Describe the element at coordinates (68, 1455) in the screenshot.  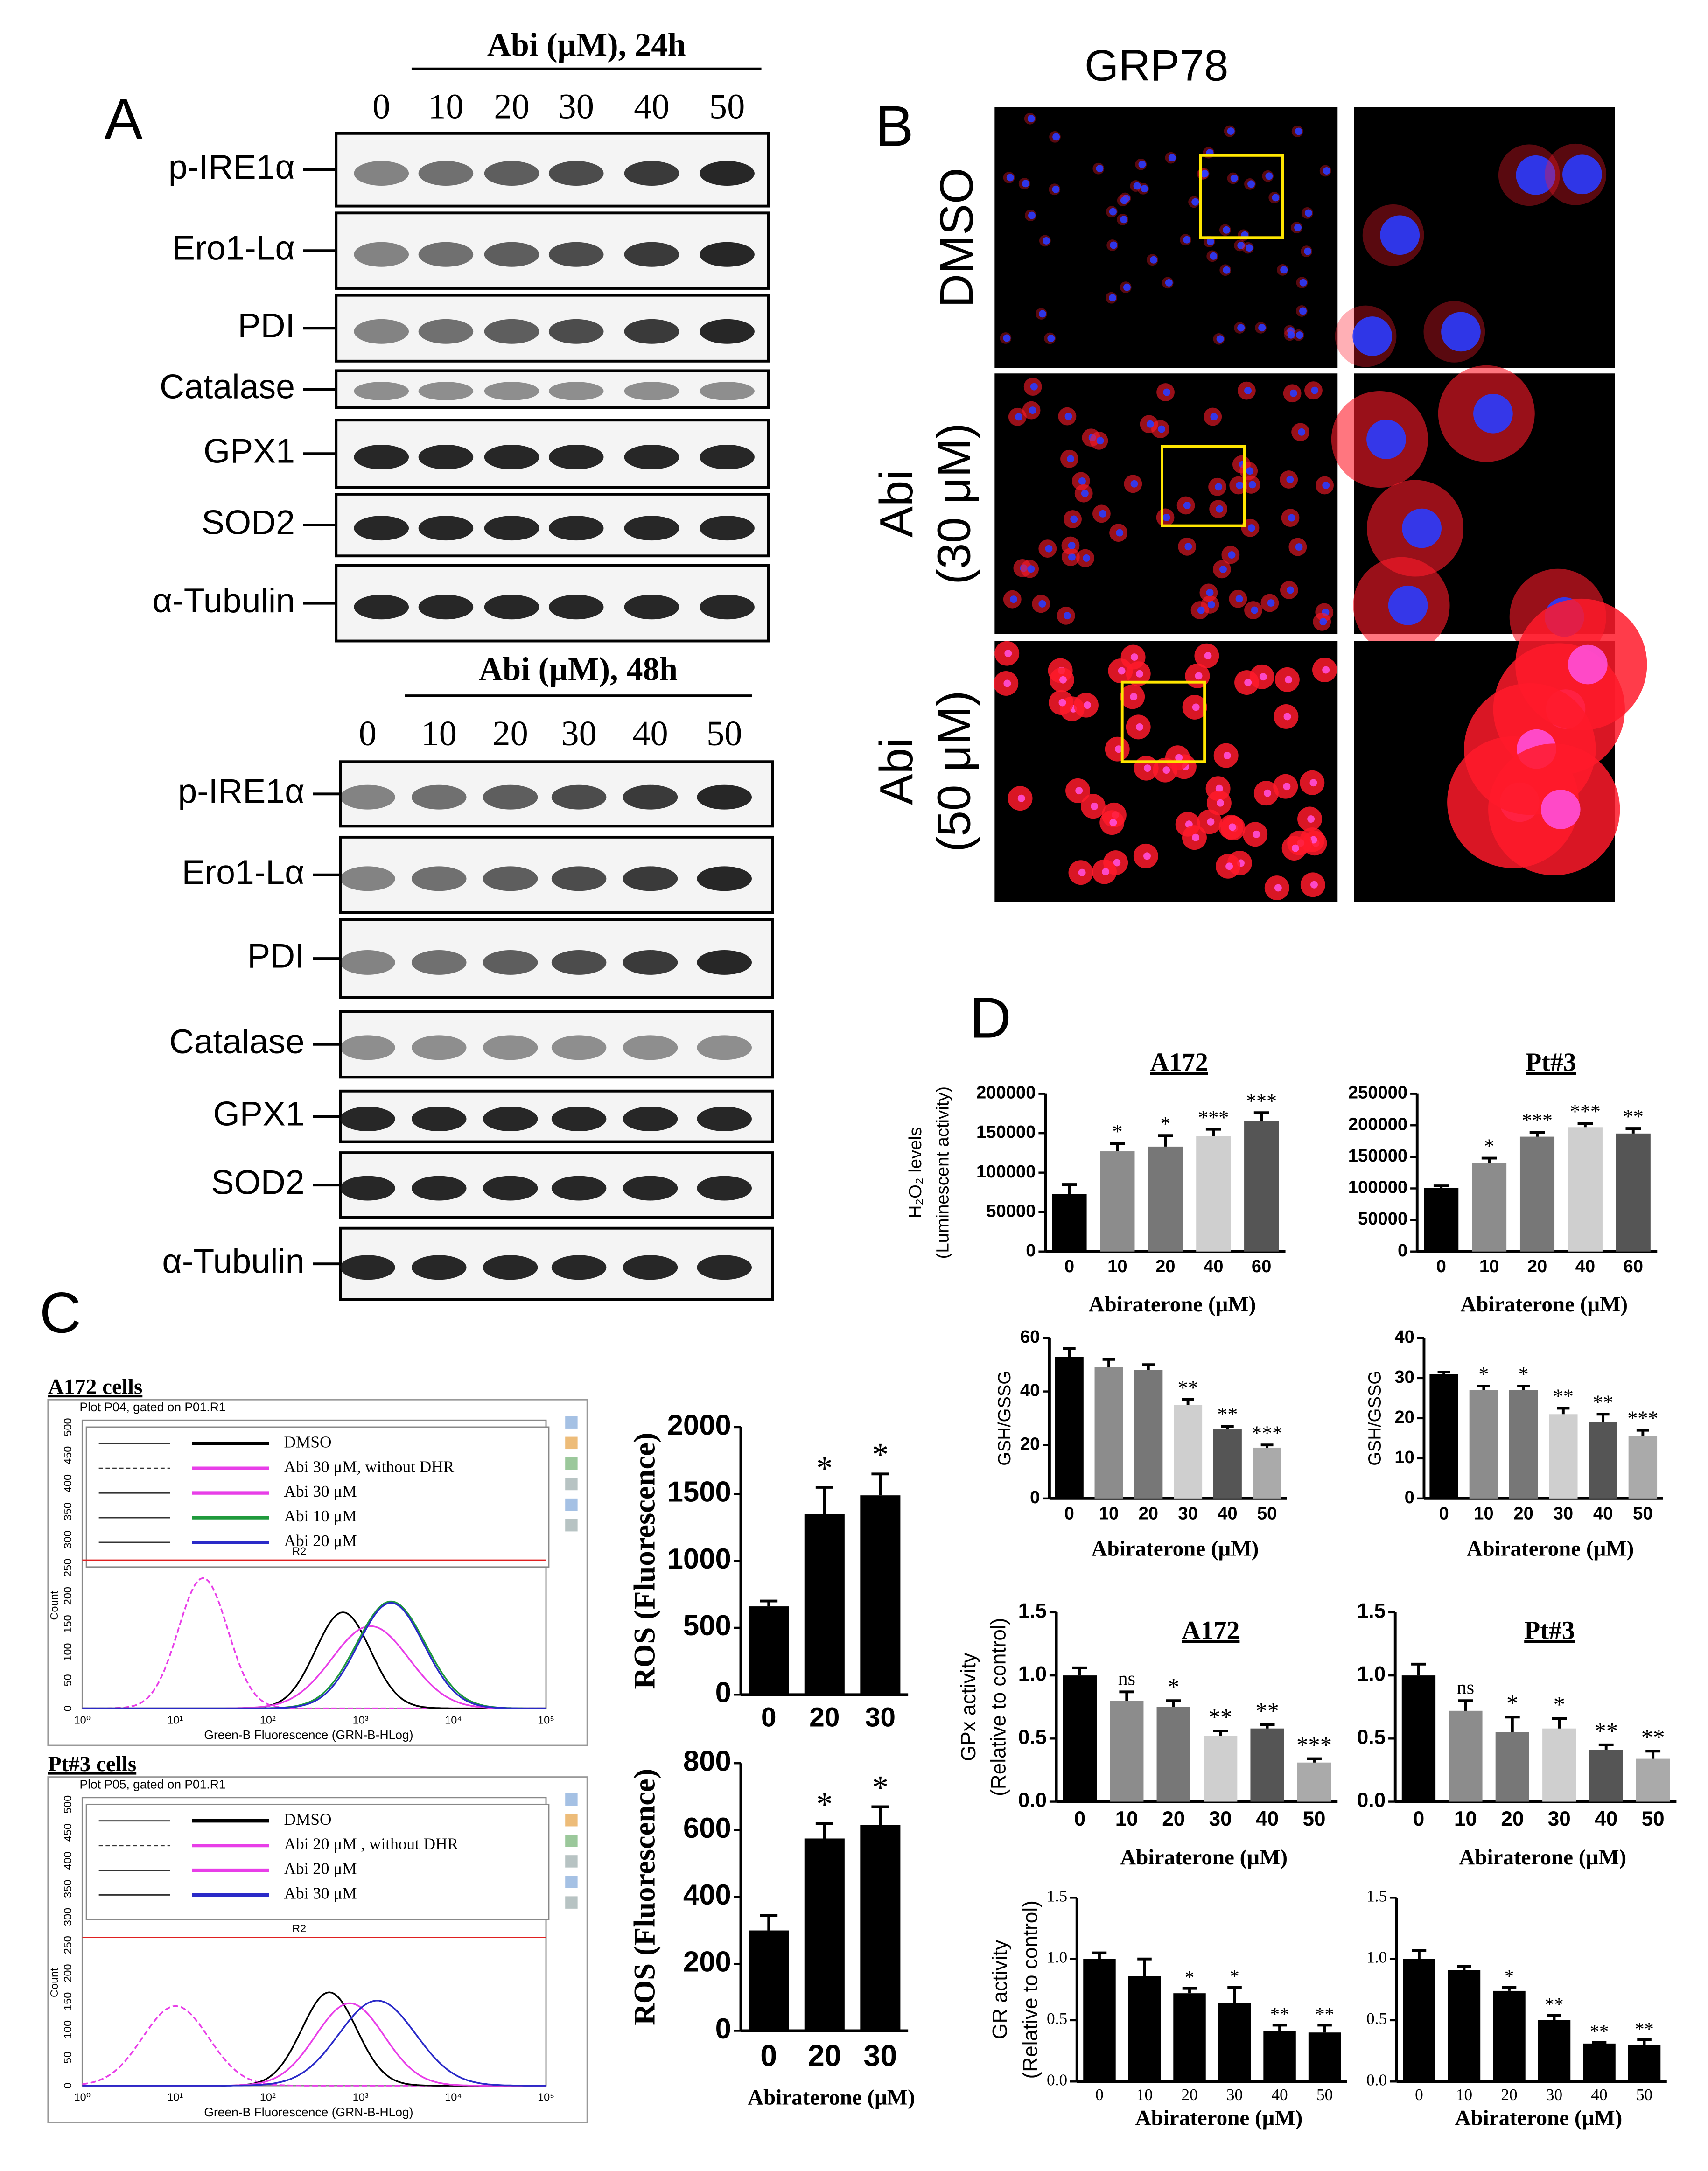
I see `flow-y-tick: 450` at that location.